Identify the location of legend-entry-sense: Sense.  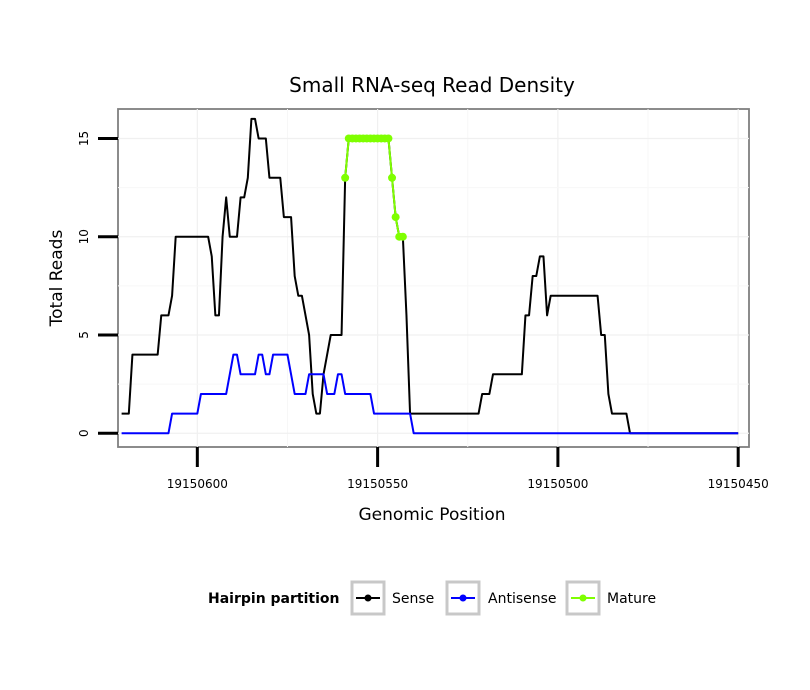
(392, 598).